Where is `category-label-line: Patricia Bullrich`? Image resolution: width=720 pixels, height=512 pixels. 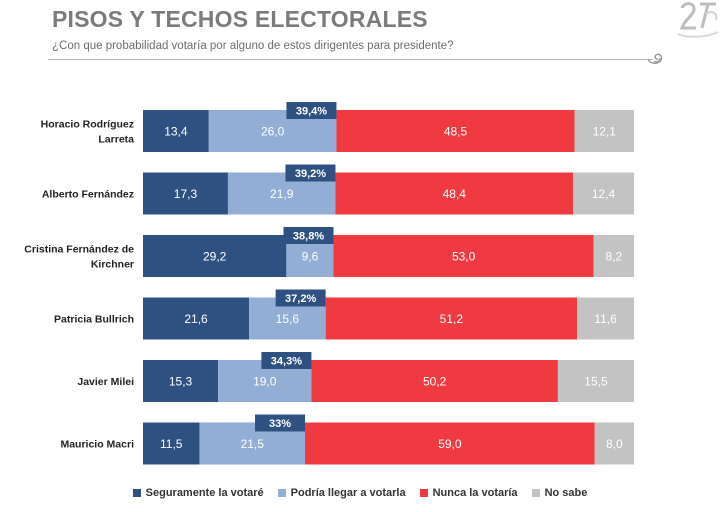
category-label-line: Patricia Bullrich is located at coordinates (94, 320).